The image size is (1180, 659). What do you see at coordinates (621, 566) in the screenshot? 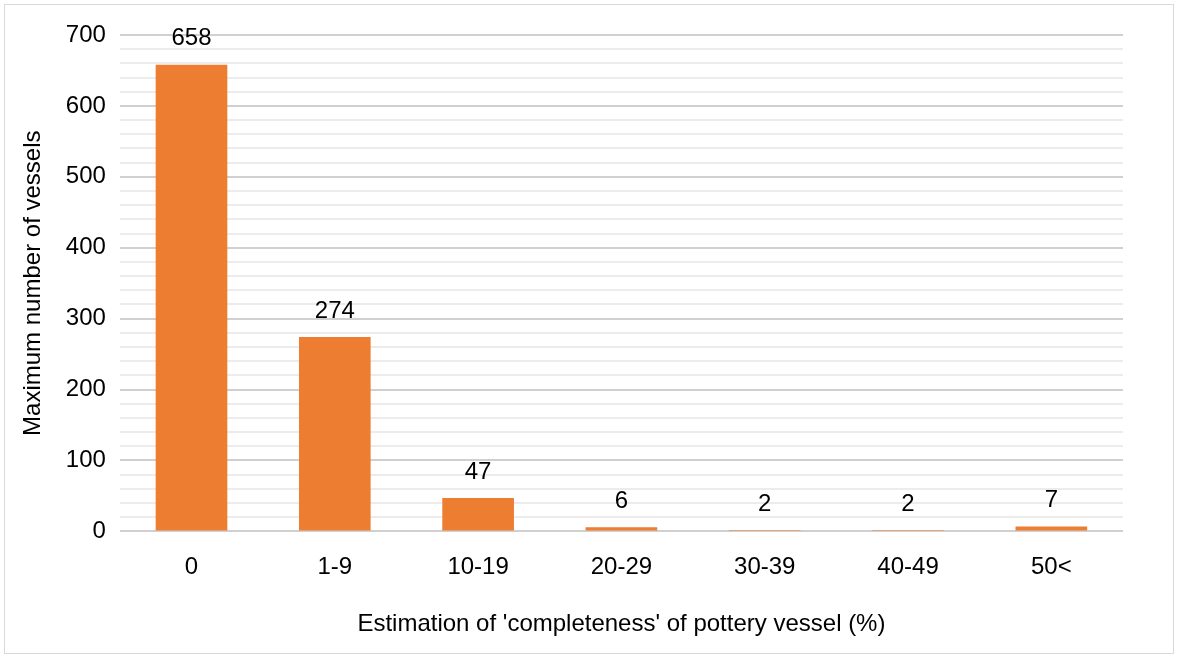
I see `x-tick-label: 20-29` at bounding box center [621, 566].